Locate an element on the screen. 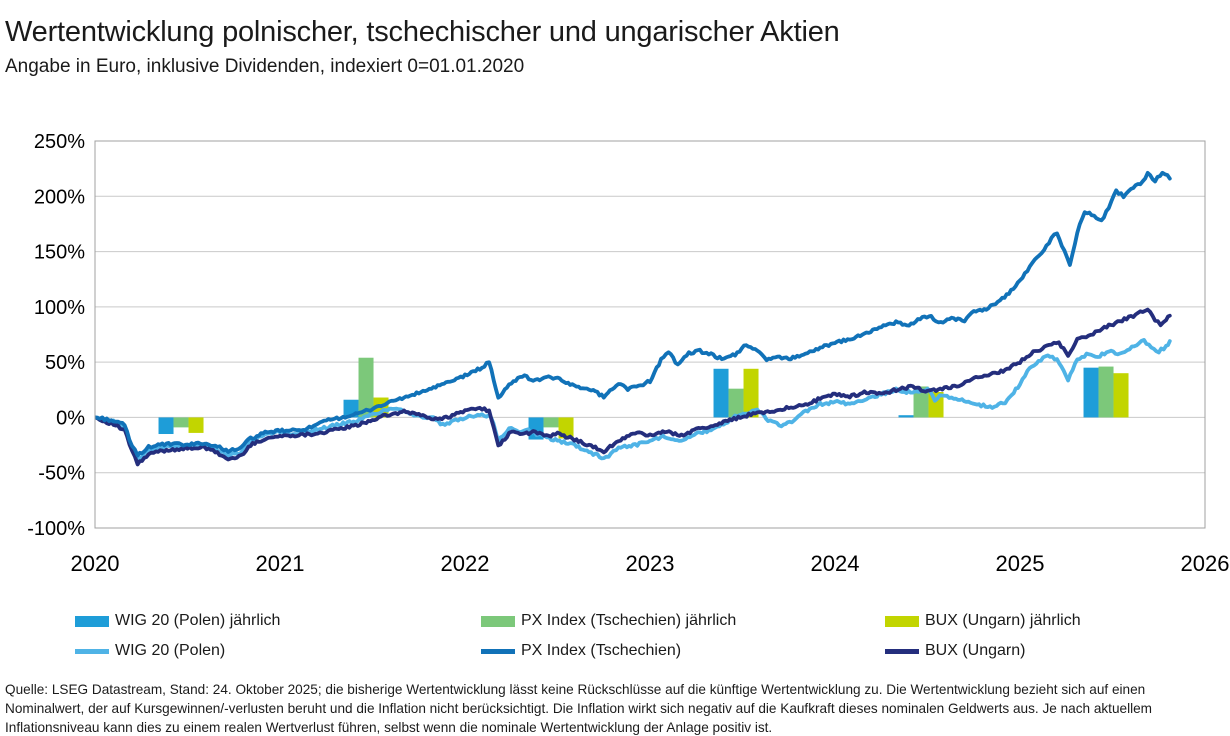 The image size is (1230, 736). x-tick-label: 2024 is located at coordinates (835, 563).